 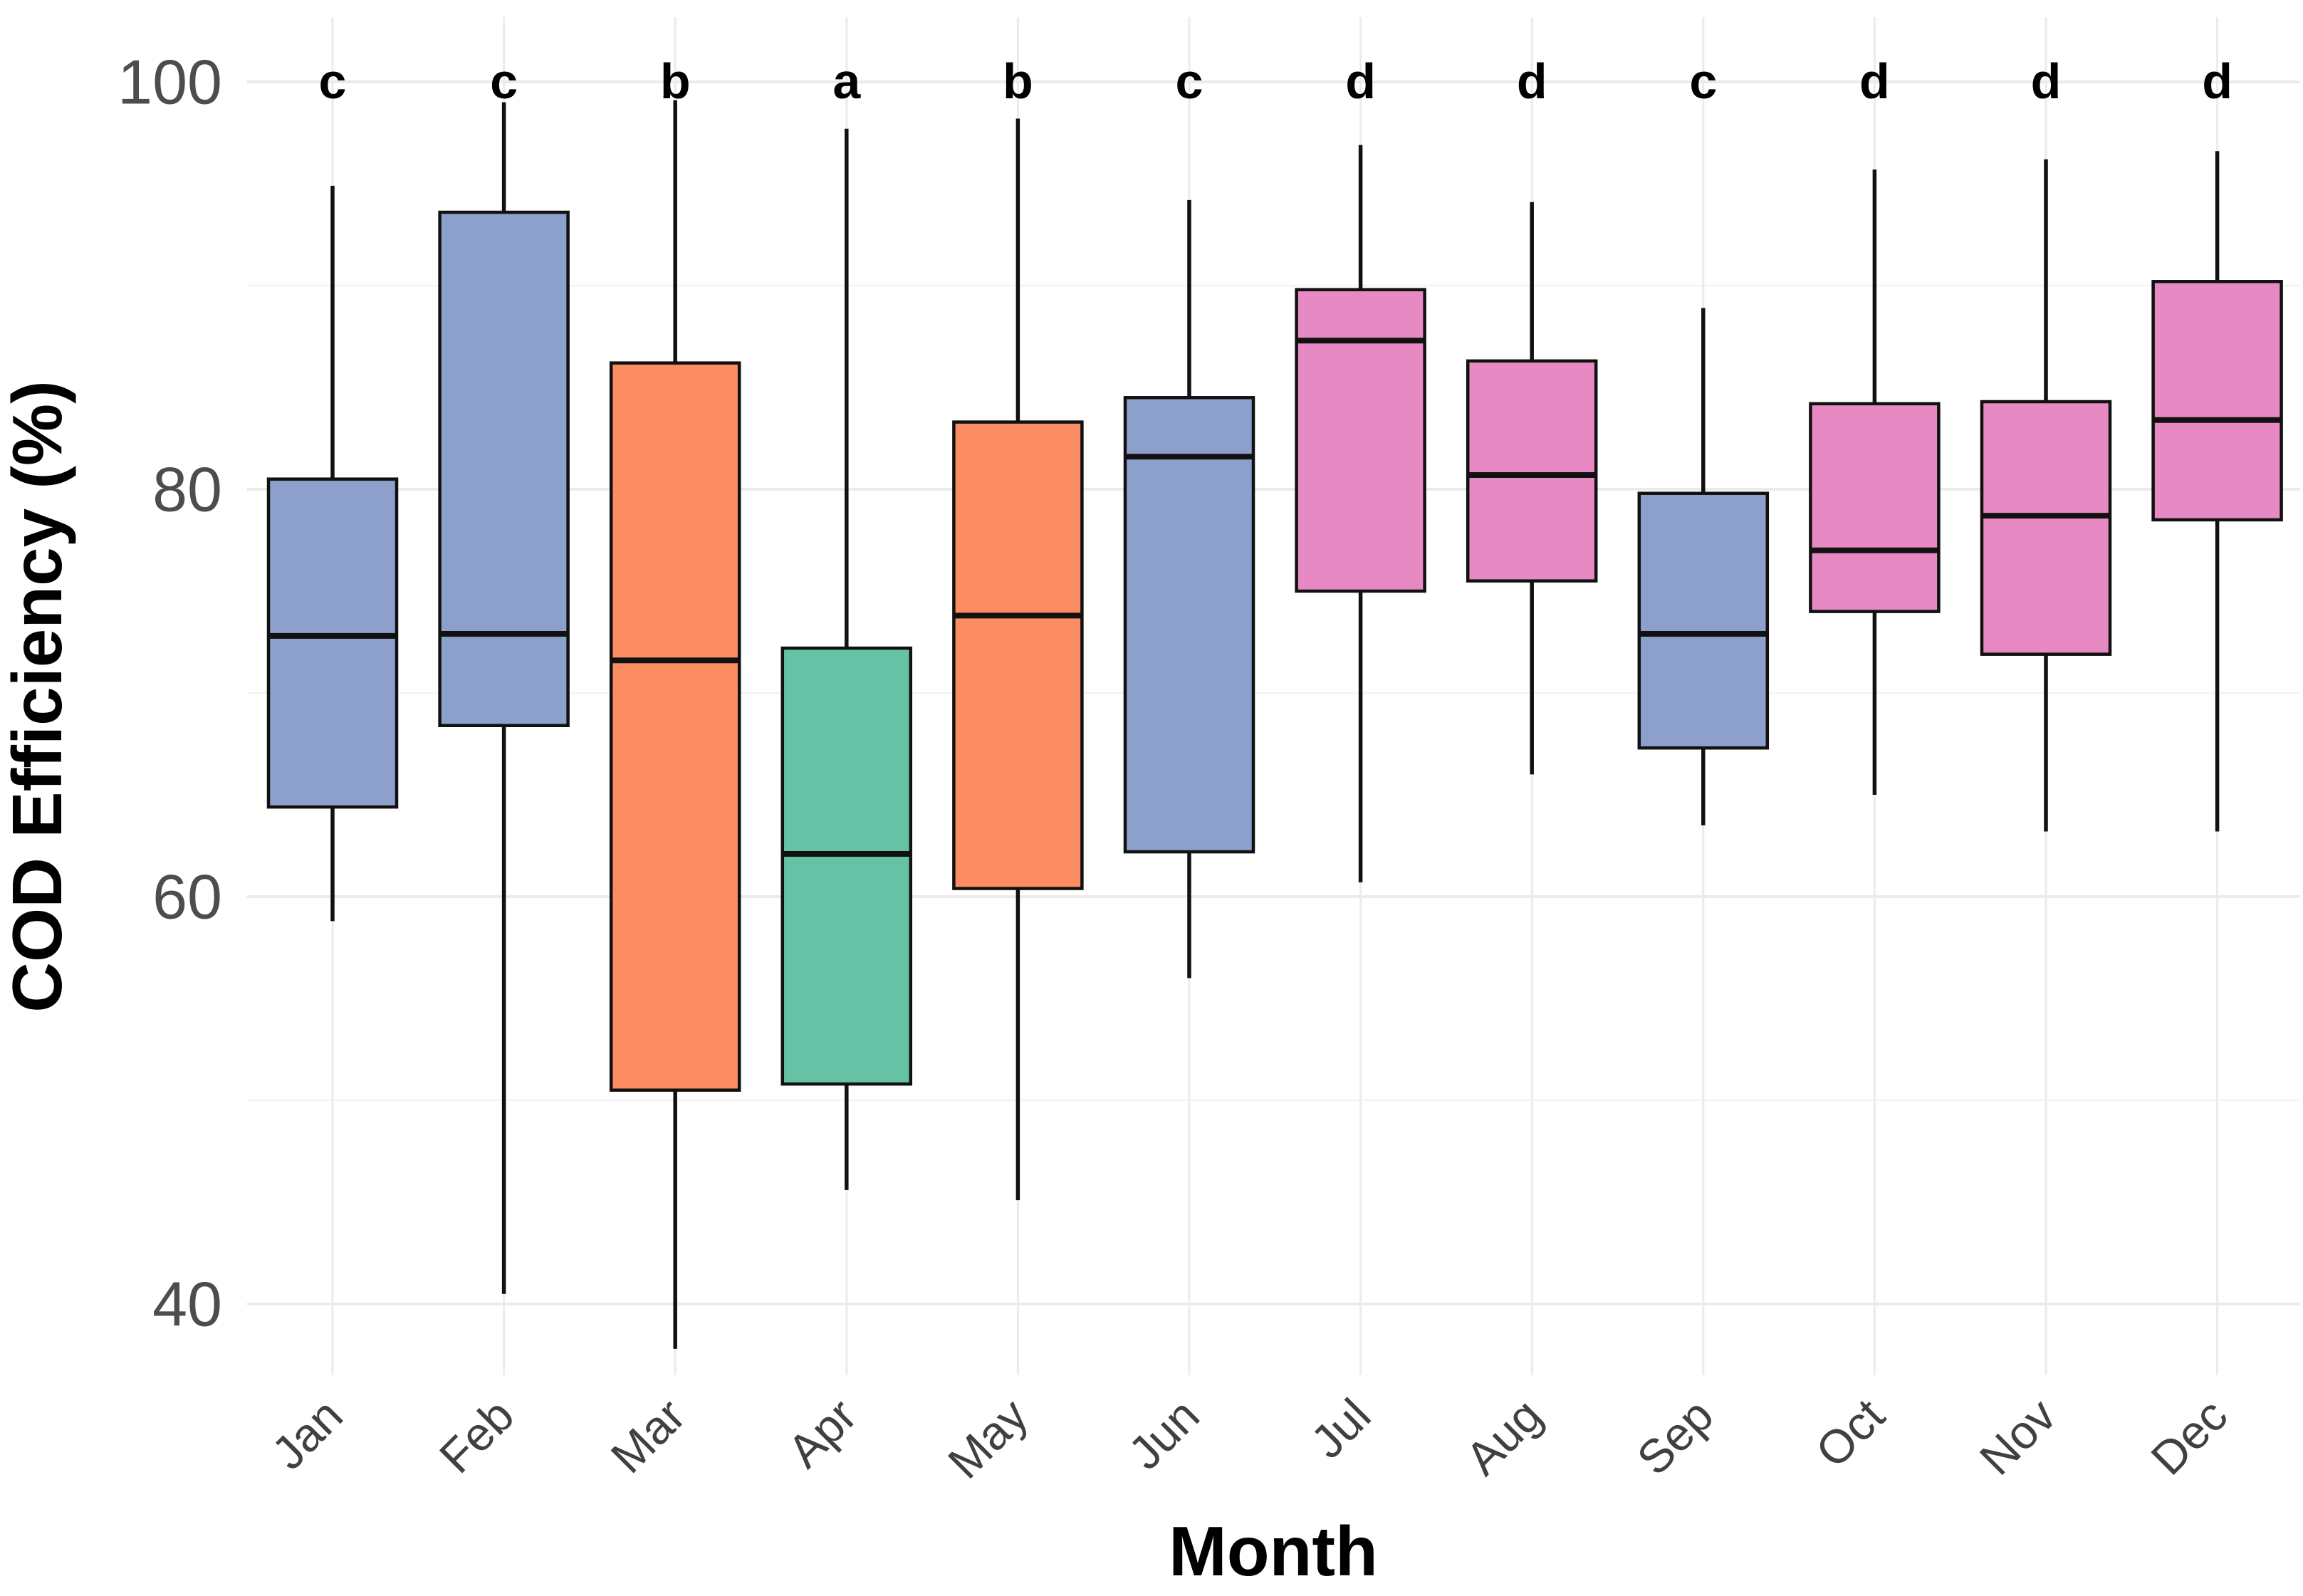 I want to click on boxplot-apr, so click(x=846, y=659).